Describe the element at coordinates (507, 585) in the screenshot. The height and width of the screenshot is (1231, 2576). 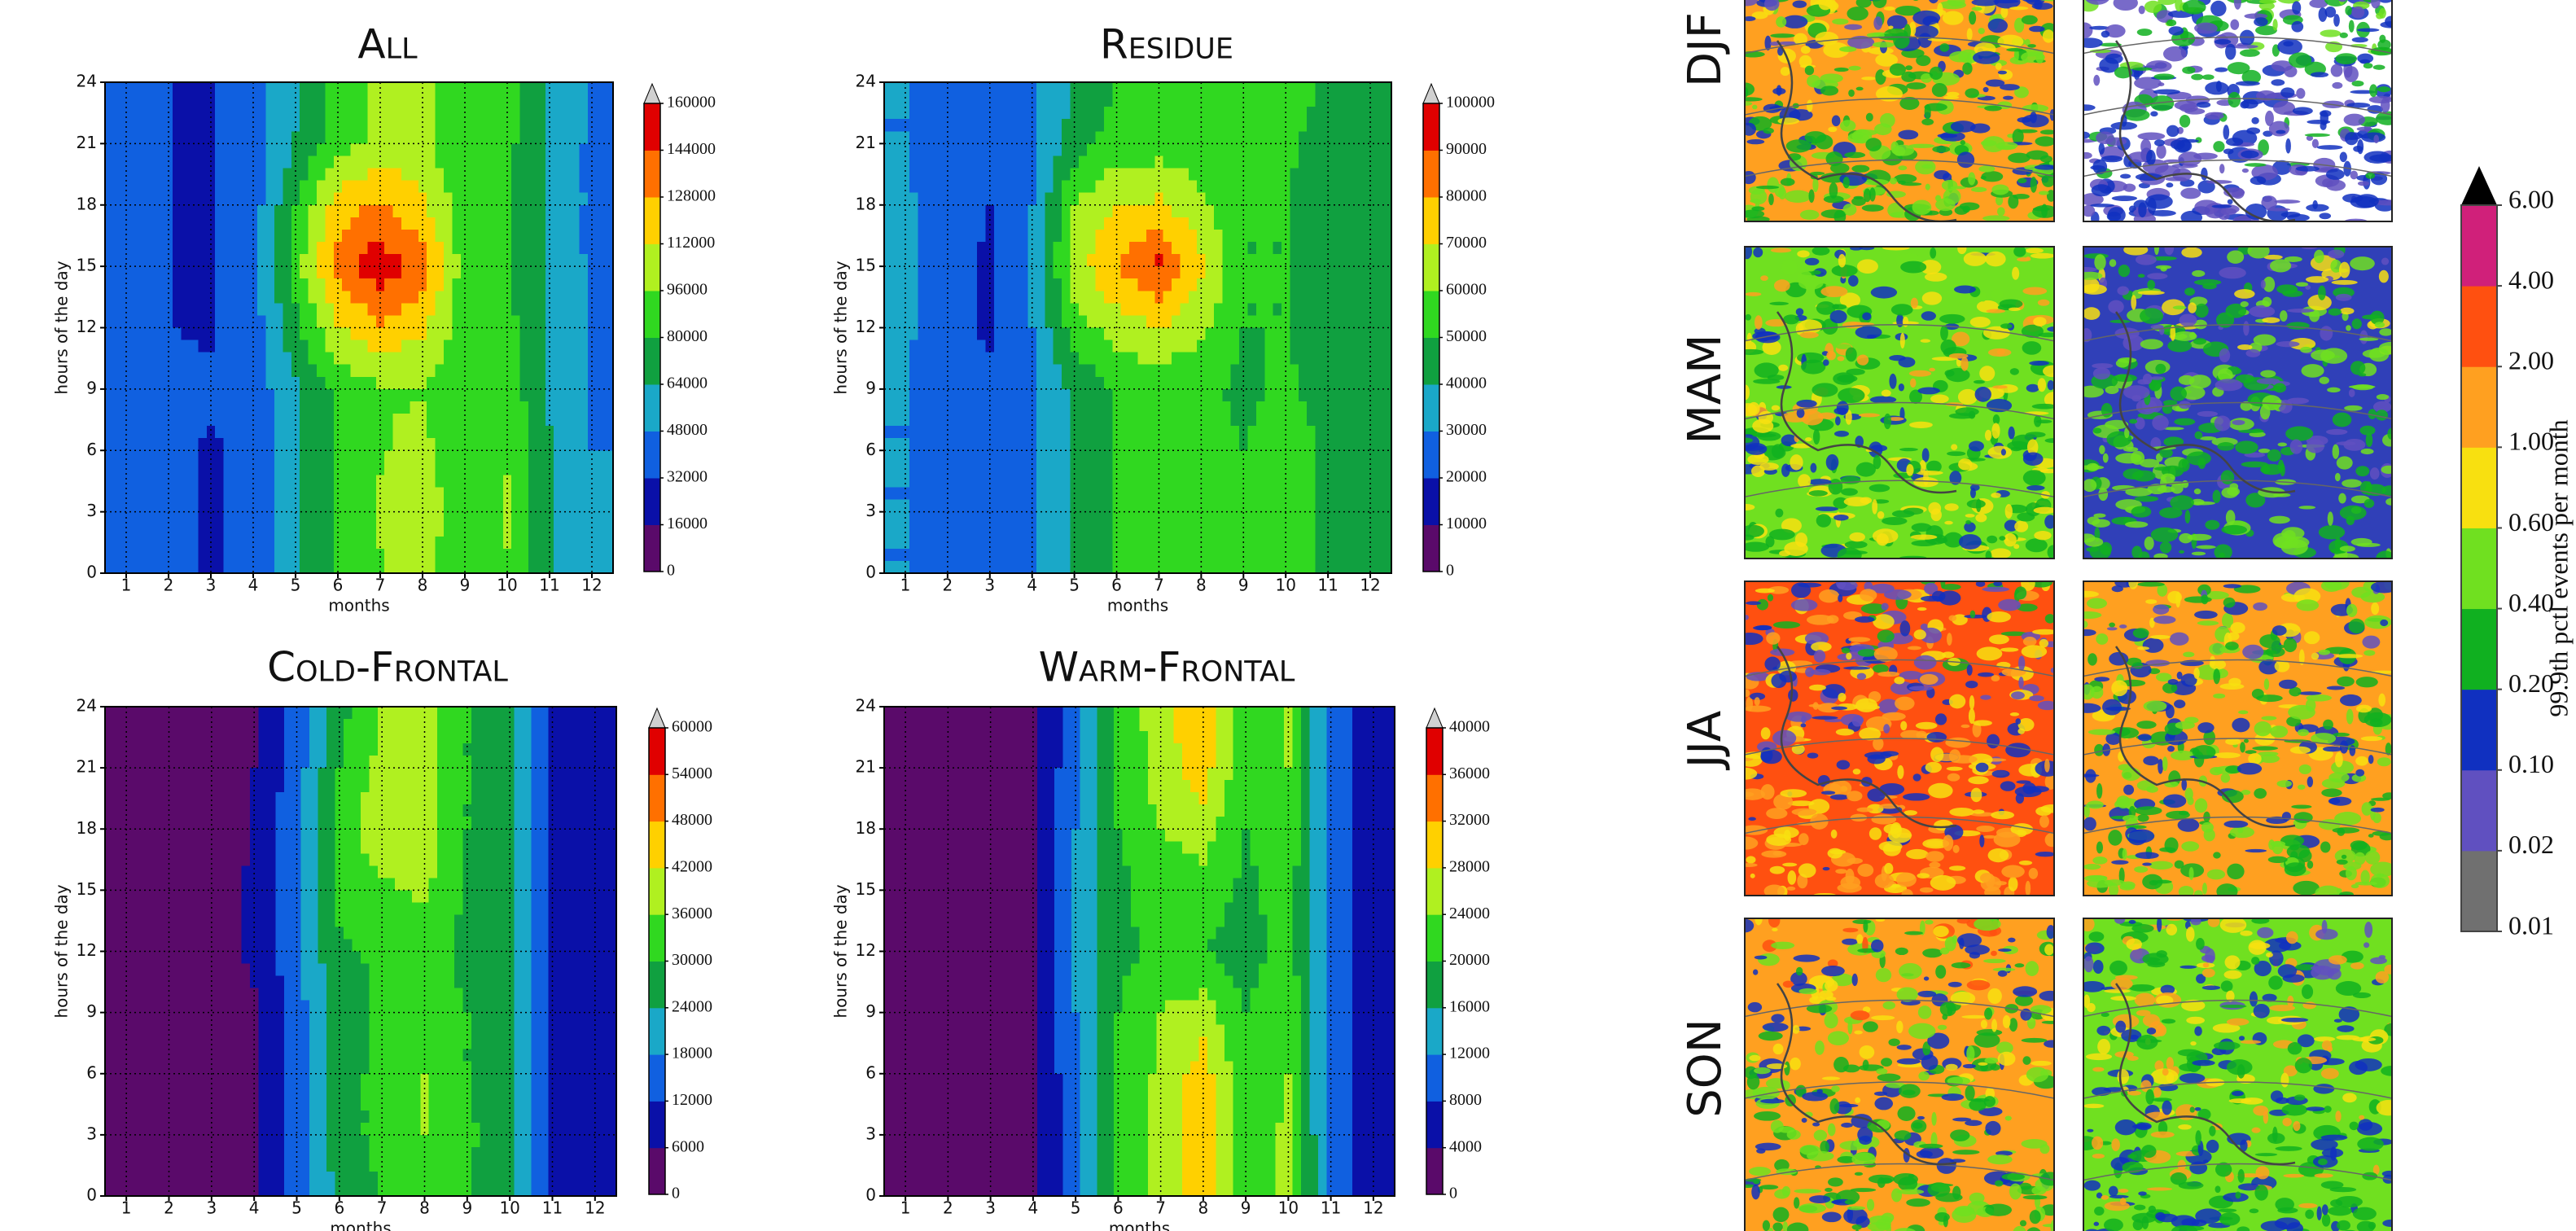
I see `x-tick-label: 10` at that location.